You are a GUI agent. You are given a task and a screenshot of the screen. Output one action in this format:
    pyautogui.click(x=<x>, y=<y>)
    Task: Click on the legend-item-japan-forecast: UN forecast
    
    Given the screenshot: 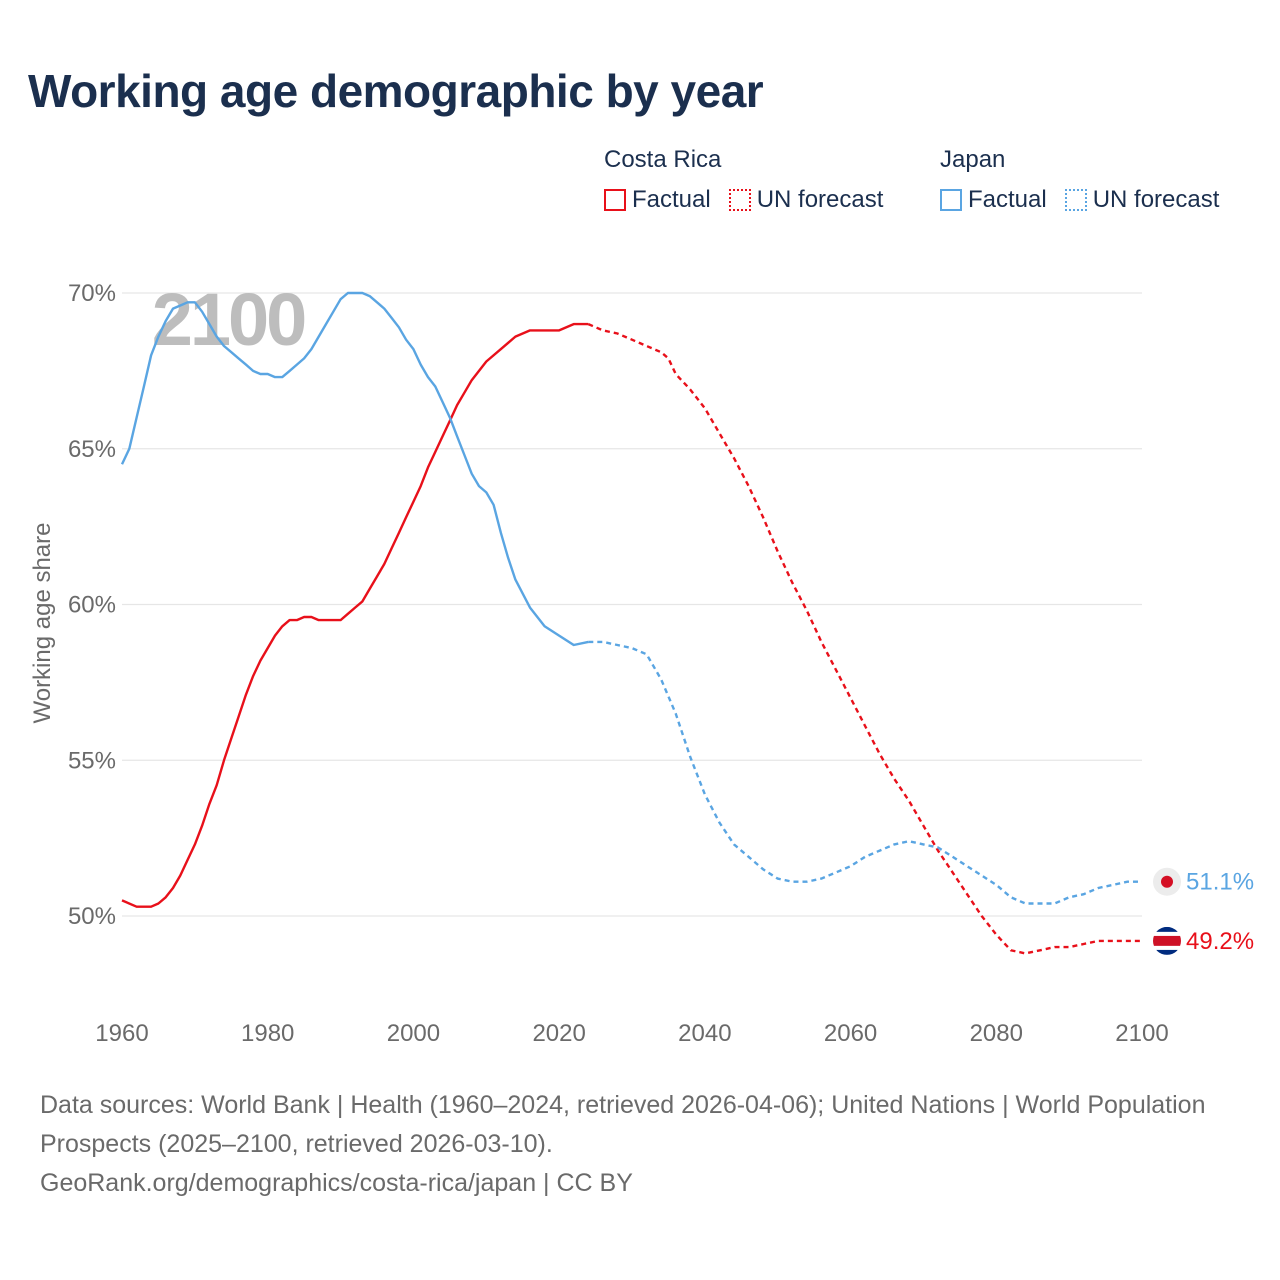 What is the action you would take?
    pyautogui.click(x=1142, y=200)
    